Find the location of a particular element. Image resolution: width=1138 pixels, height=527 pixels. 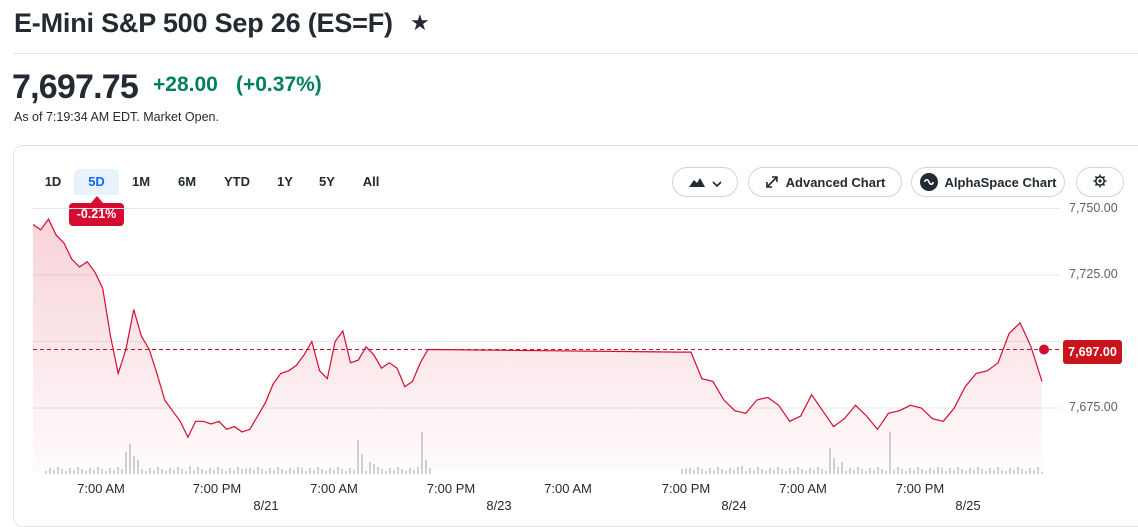

chart-settings-button is located at coordinates (1100, 182).